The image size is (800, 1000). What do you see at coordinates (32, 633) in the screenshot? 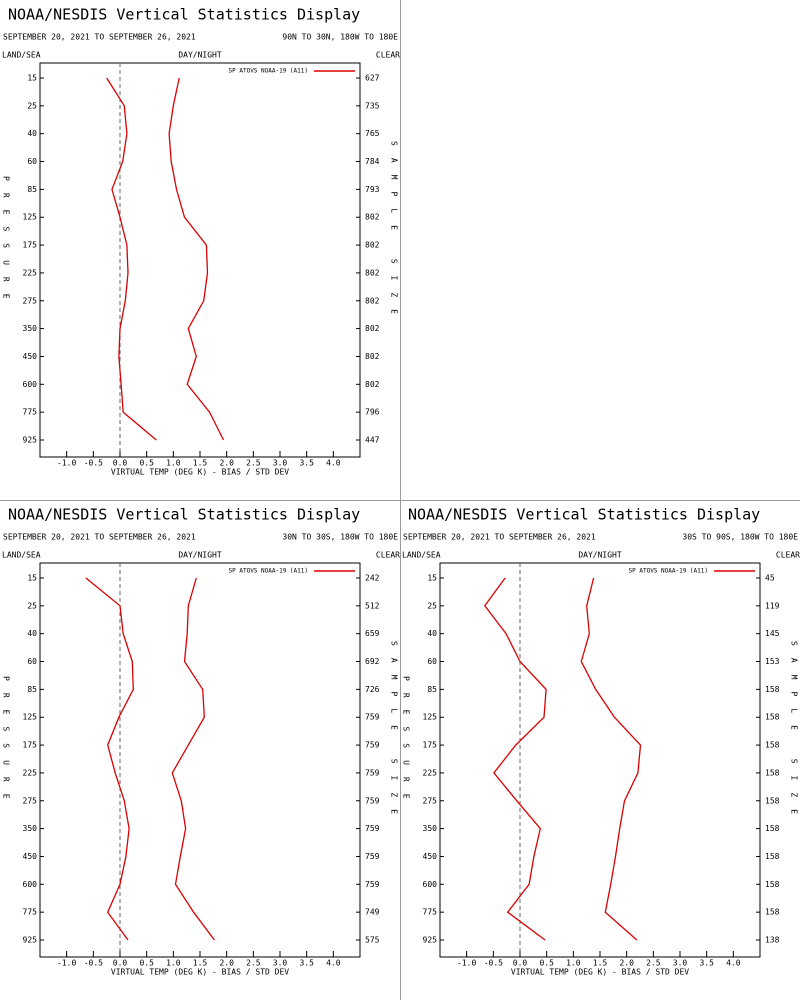
I see `pressure-label: 40` at bounding box center [32, 633].